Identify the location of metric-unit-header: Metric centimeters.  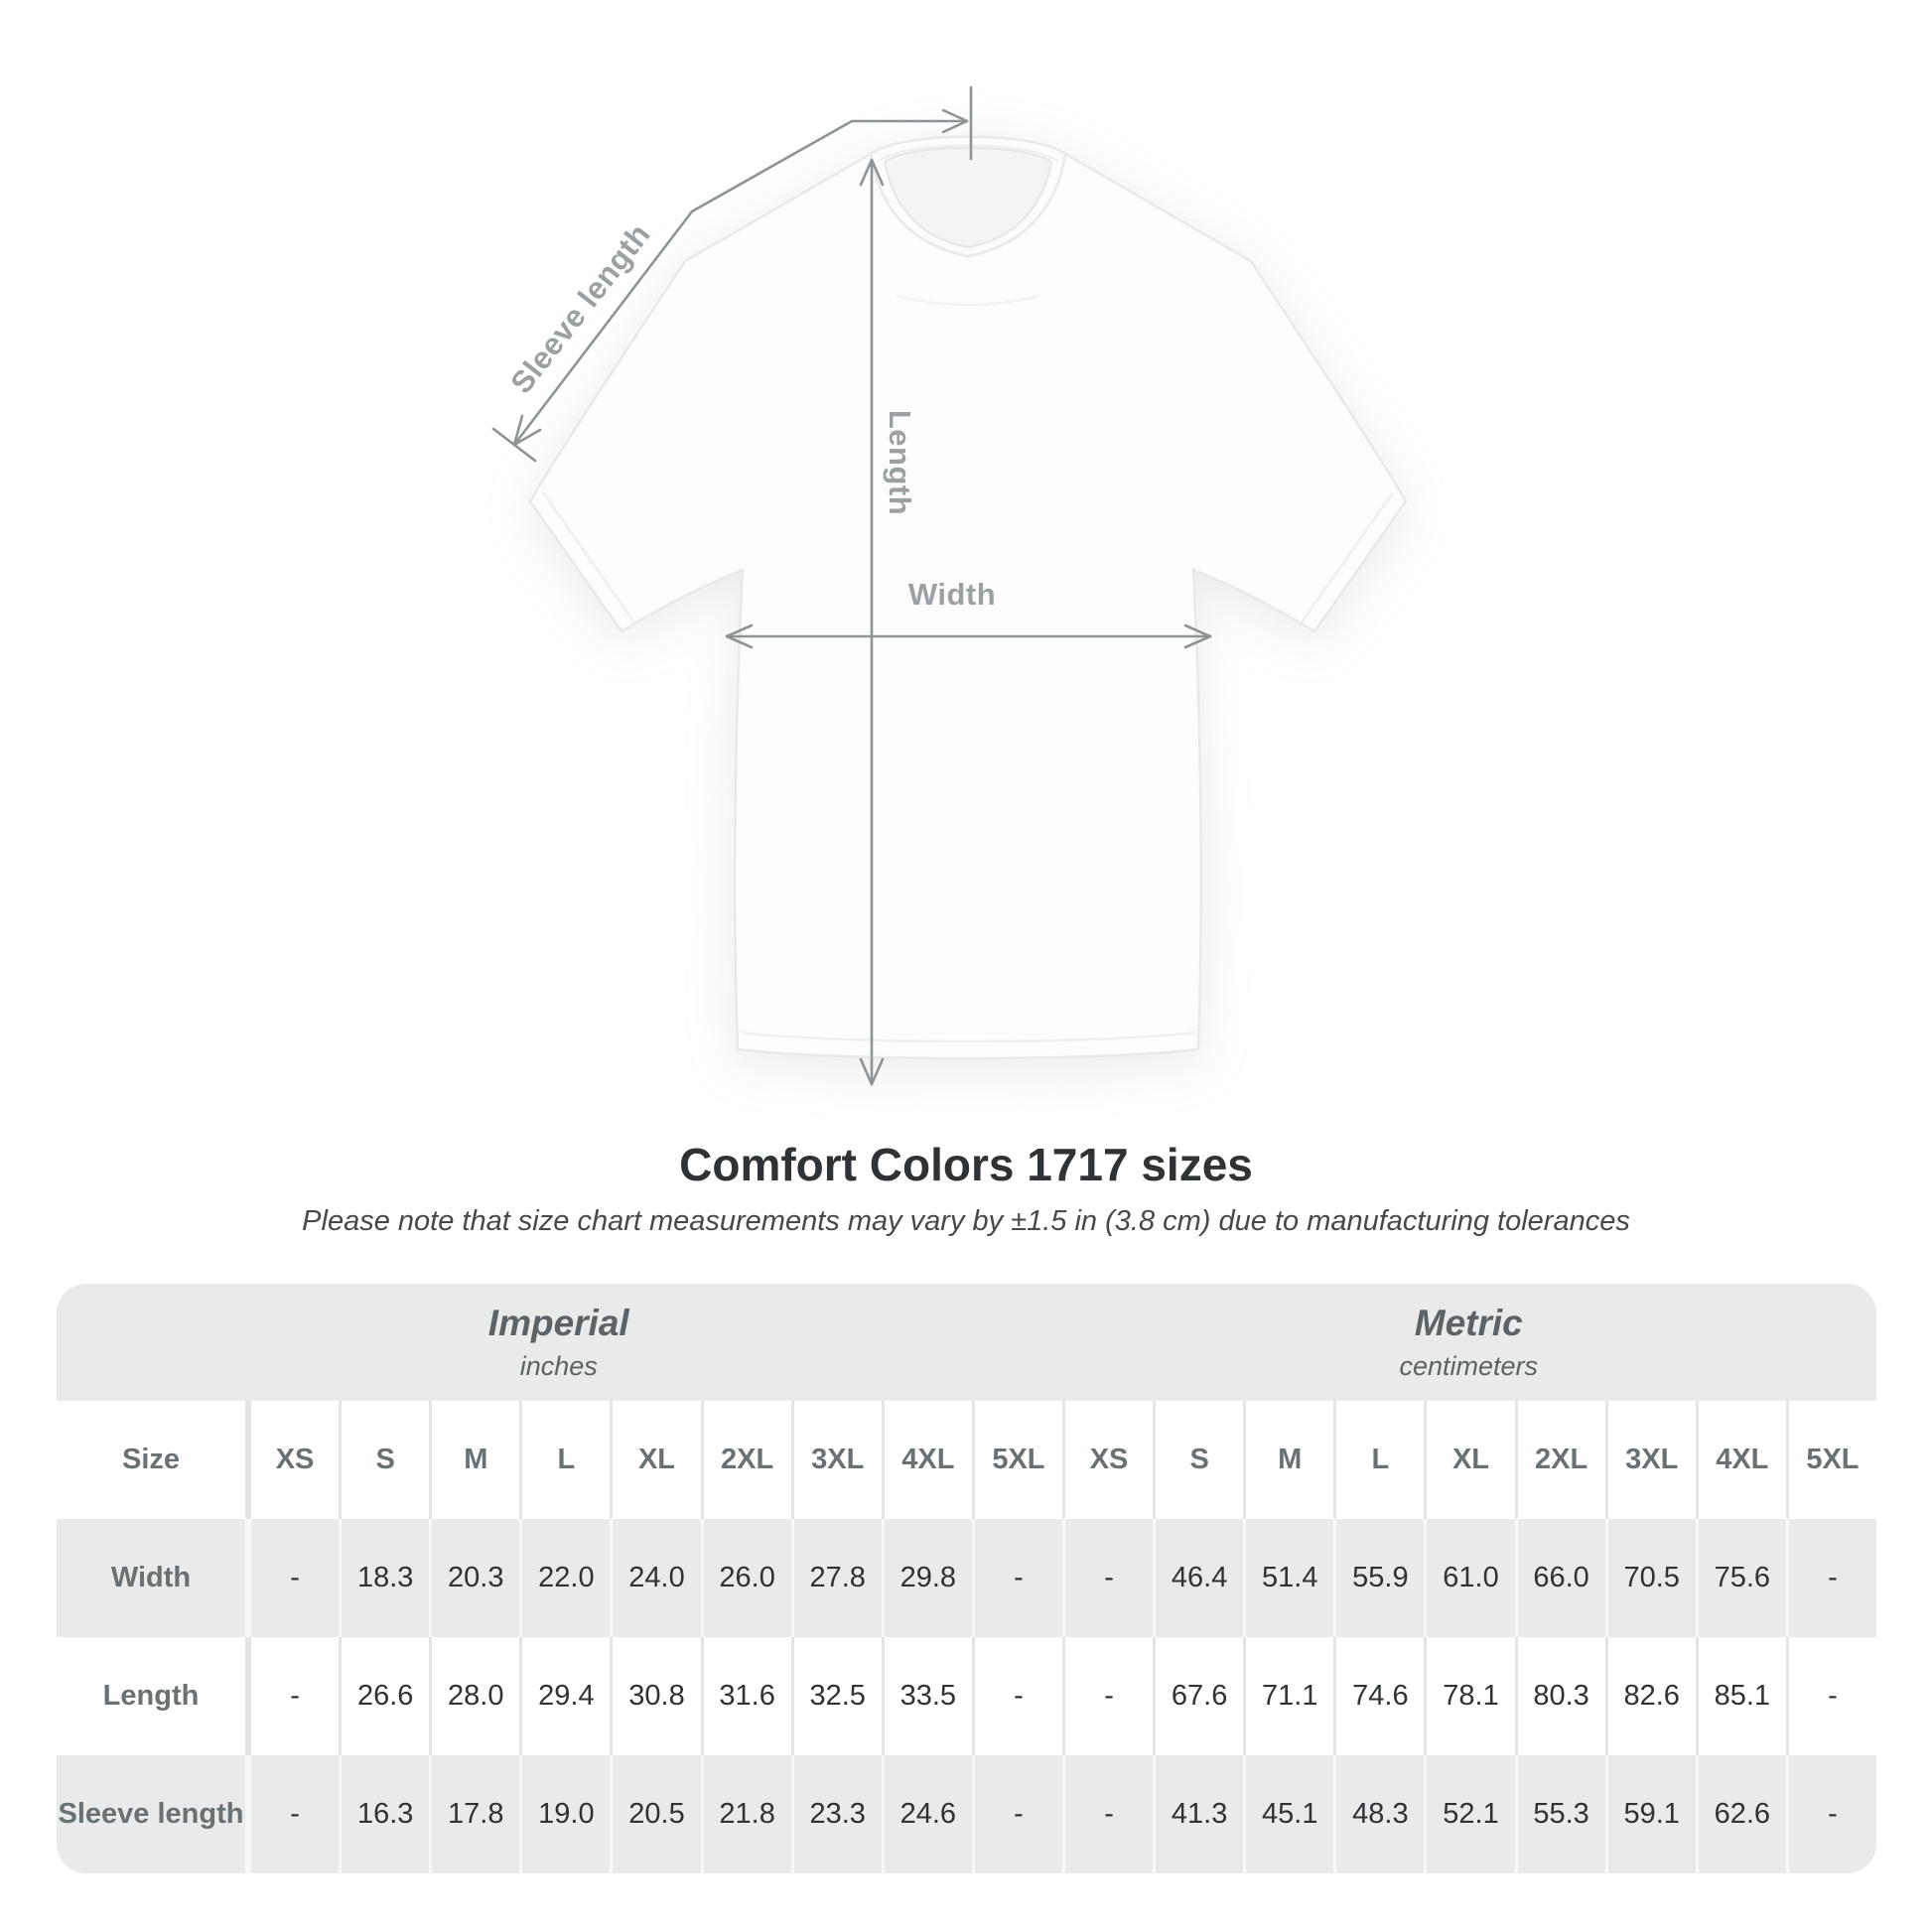
(1469, 1342).